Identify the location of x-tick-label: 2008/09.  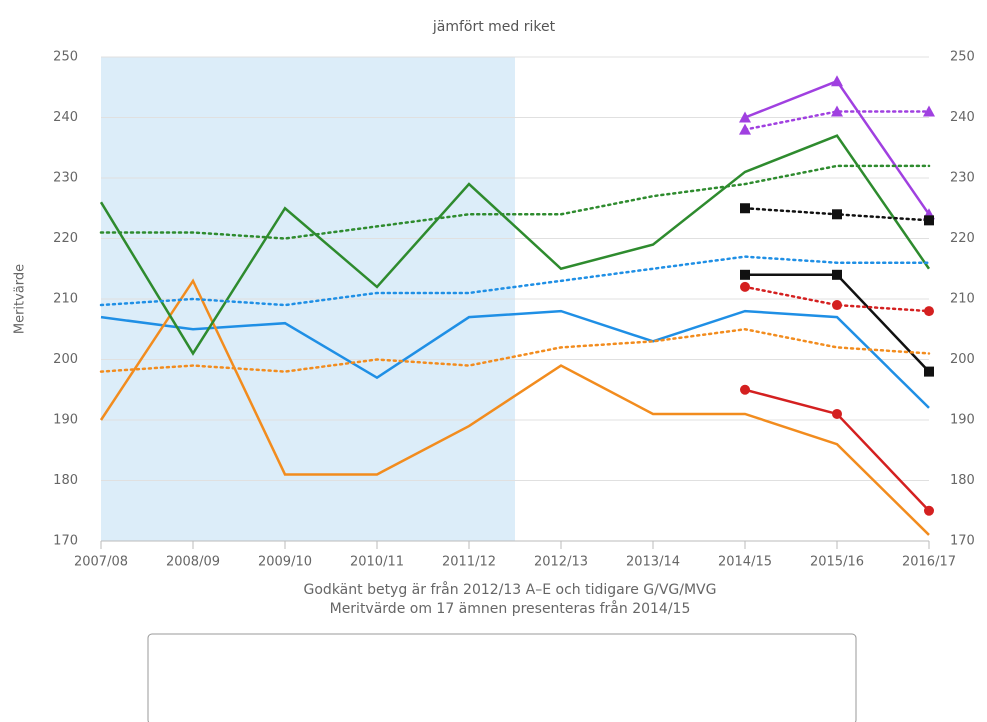
(193, 562).